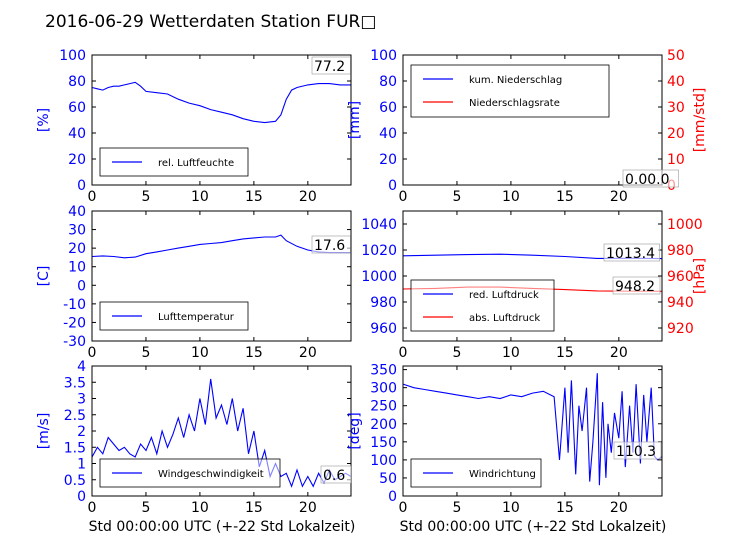  What do you see at coordinates (75, 448) in the screenshot?
I see `y-tick-label: 1.5` at bounding box center [75, 448].